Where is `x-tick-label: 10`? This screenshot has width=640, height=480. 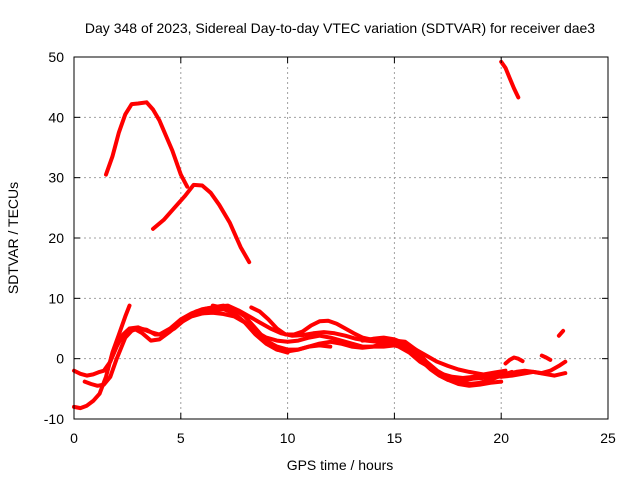 x-tick-label: 10 is located at coordinates (288, 438).